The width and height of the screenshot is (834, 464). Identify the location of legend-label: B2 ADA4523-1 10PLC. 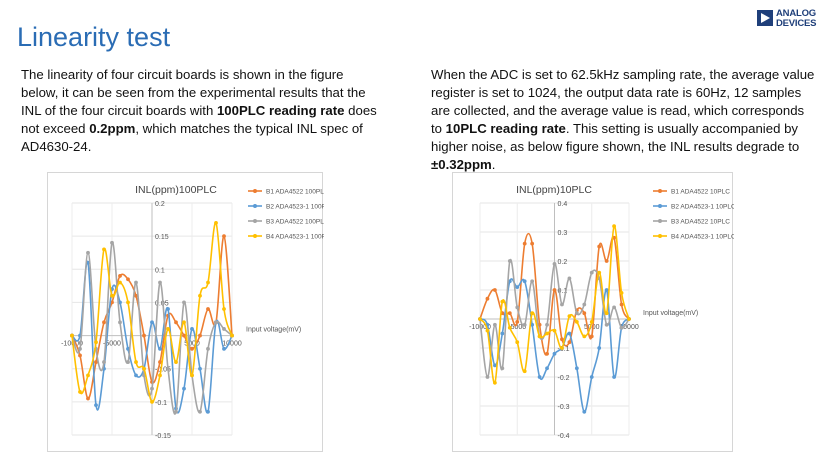
(702, 207).